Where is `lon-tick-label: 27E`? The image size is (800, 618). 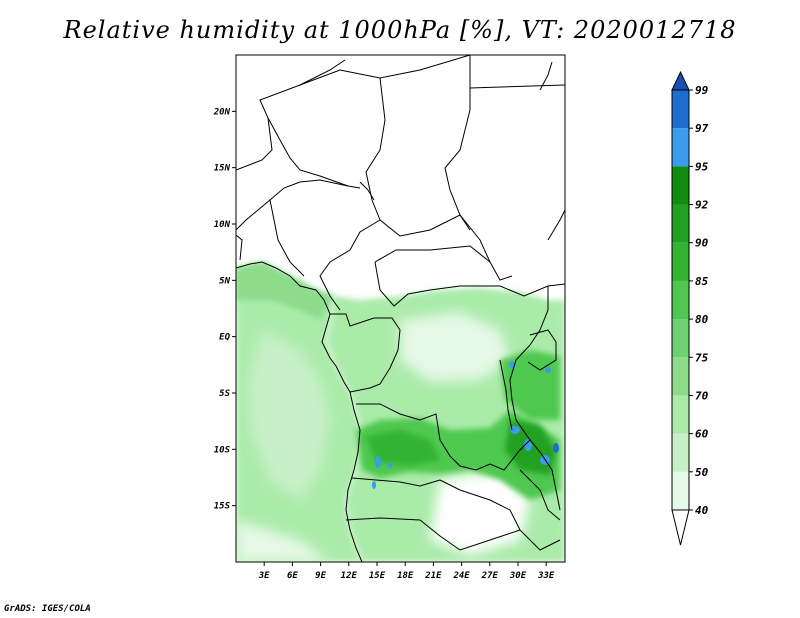
lon-tick-label: 27E is located at coordinates (490, 576).